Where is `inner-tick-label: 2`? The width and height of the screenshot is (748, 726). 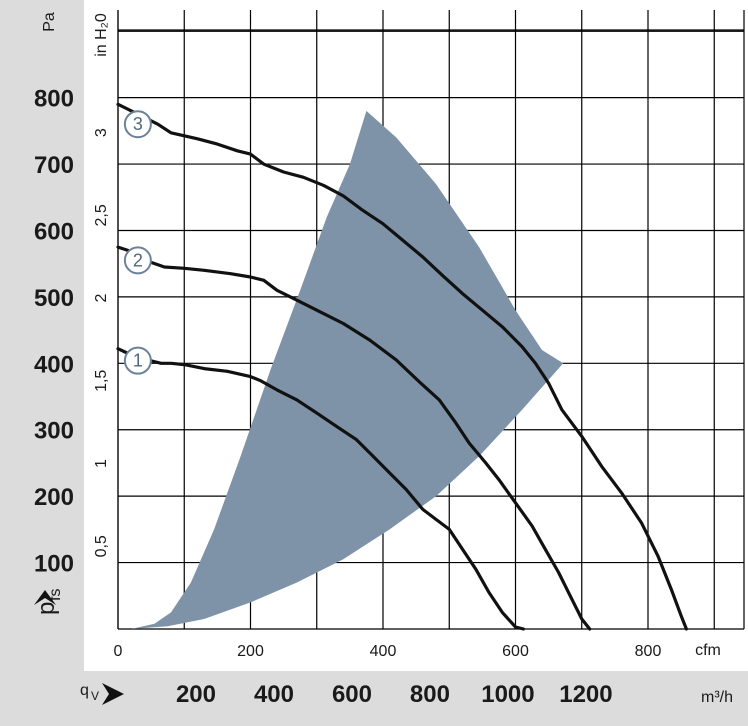 inner-tick-label: 2 is located at coordinates (101, 298).